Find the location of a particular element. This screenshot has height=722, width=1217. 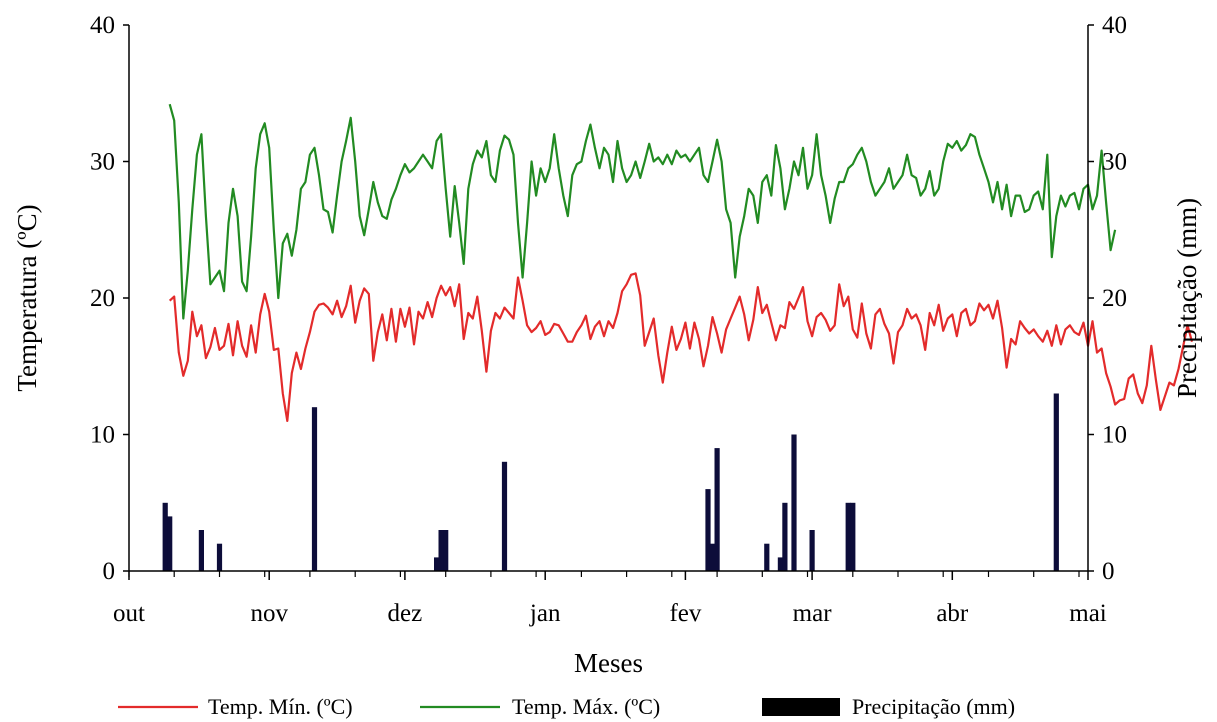

y-left-tick-label: 10 is located at coordinates (102, 435).